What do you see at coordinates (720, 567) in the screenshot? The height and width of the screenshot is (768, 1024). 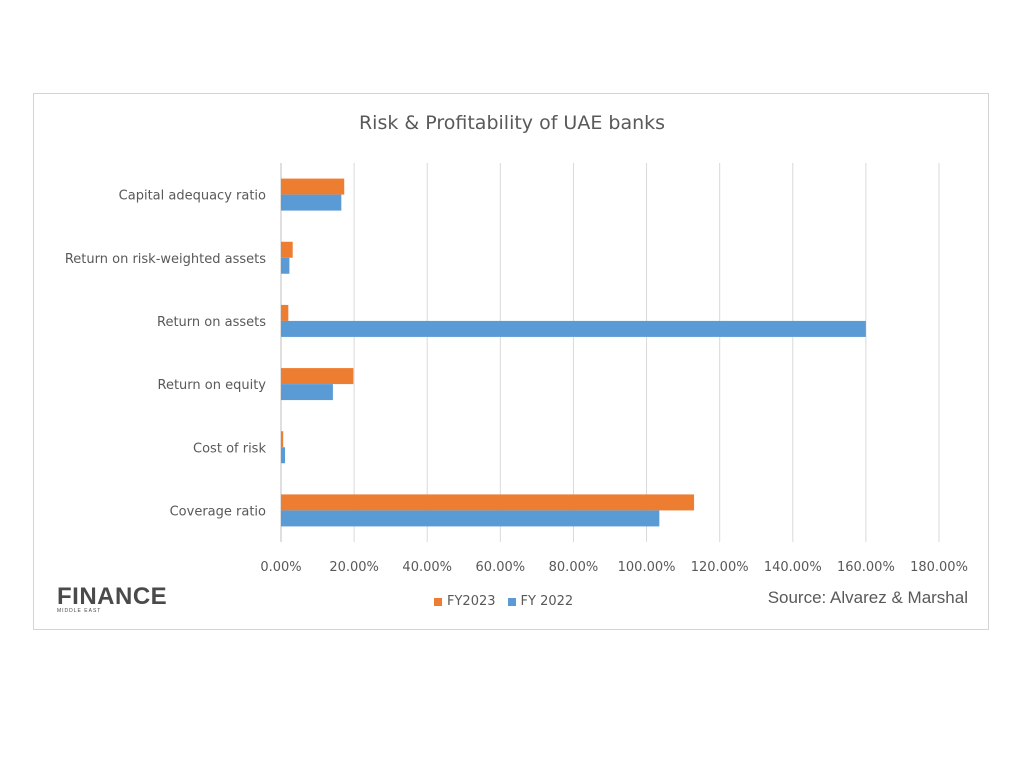 I see `x-tick-label: 120.00%` at bounding box center [720, 567].